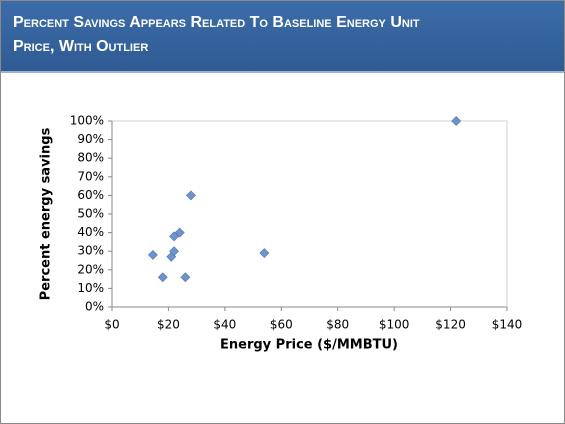  I want to click on x-tick-label: $140, so click(507, 325).